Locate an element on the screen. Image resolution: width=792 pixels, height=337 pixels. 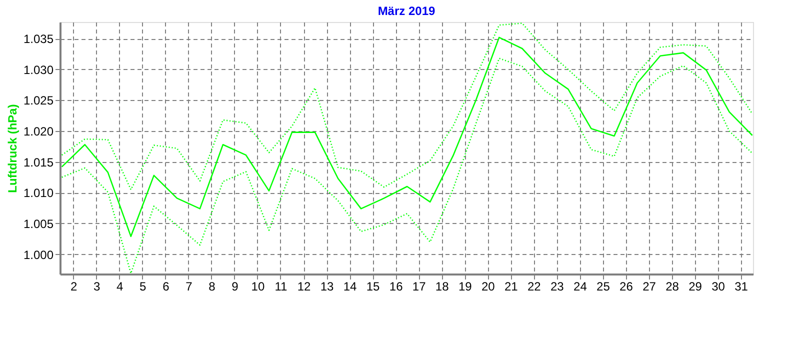
x-tick-label: 16 is located at coordinates (396, 287).